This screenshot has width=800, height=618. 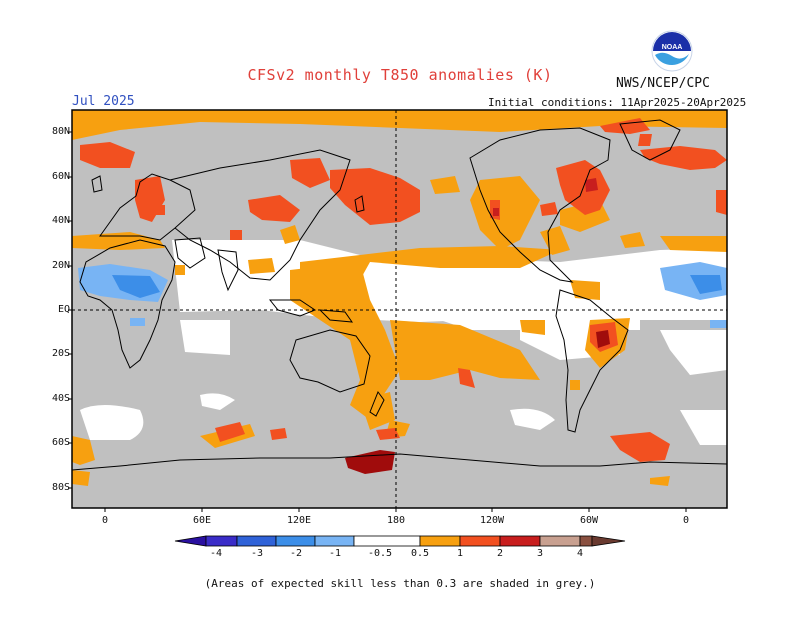 What do you see at coordinates (60, 353) in the screenshot?
I see `lat-label: 20S` at bounding box center [60, 353].